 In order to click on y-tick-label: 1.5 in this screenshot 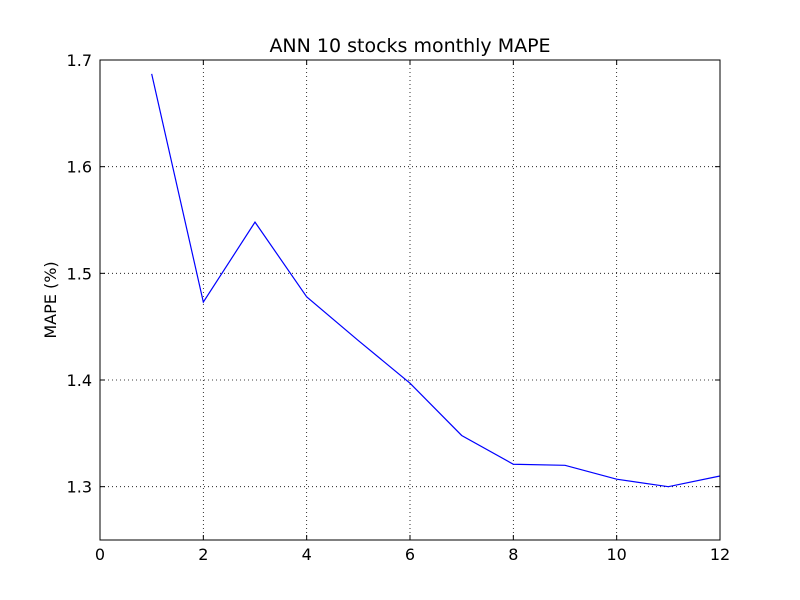, I will do `click(79, 273)`.